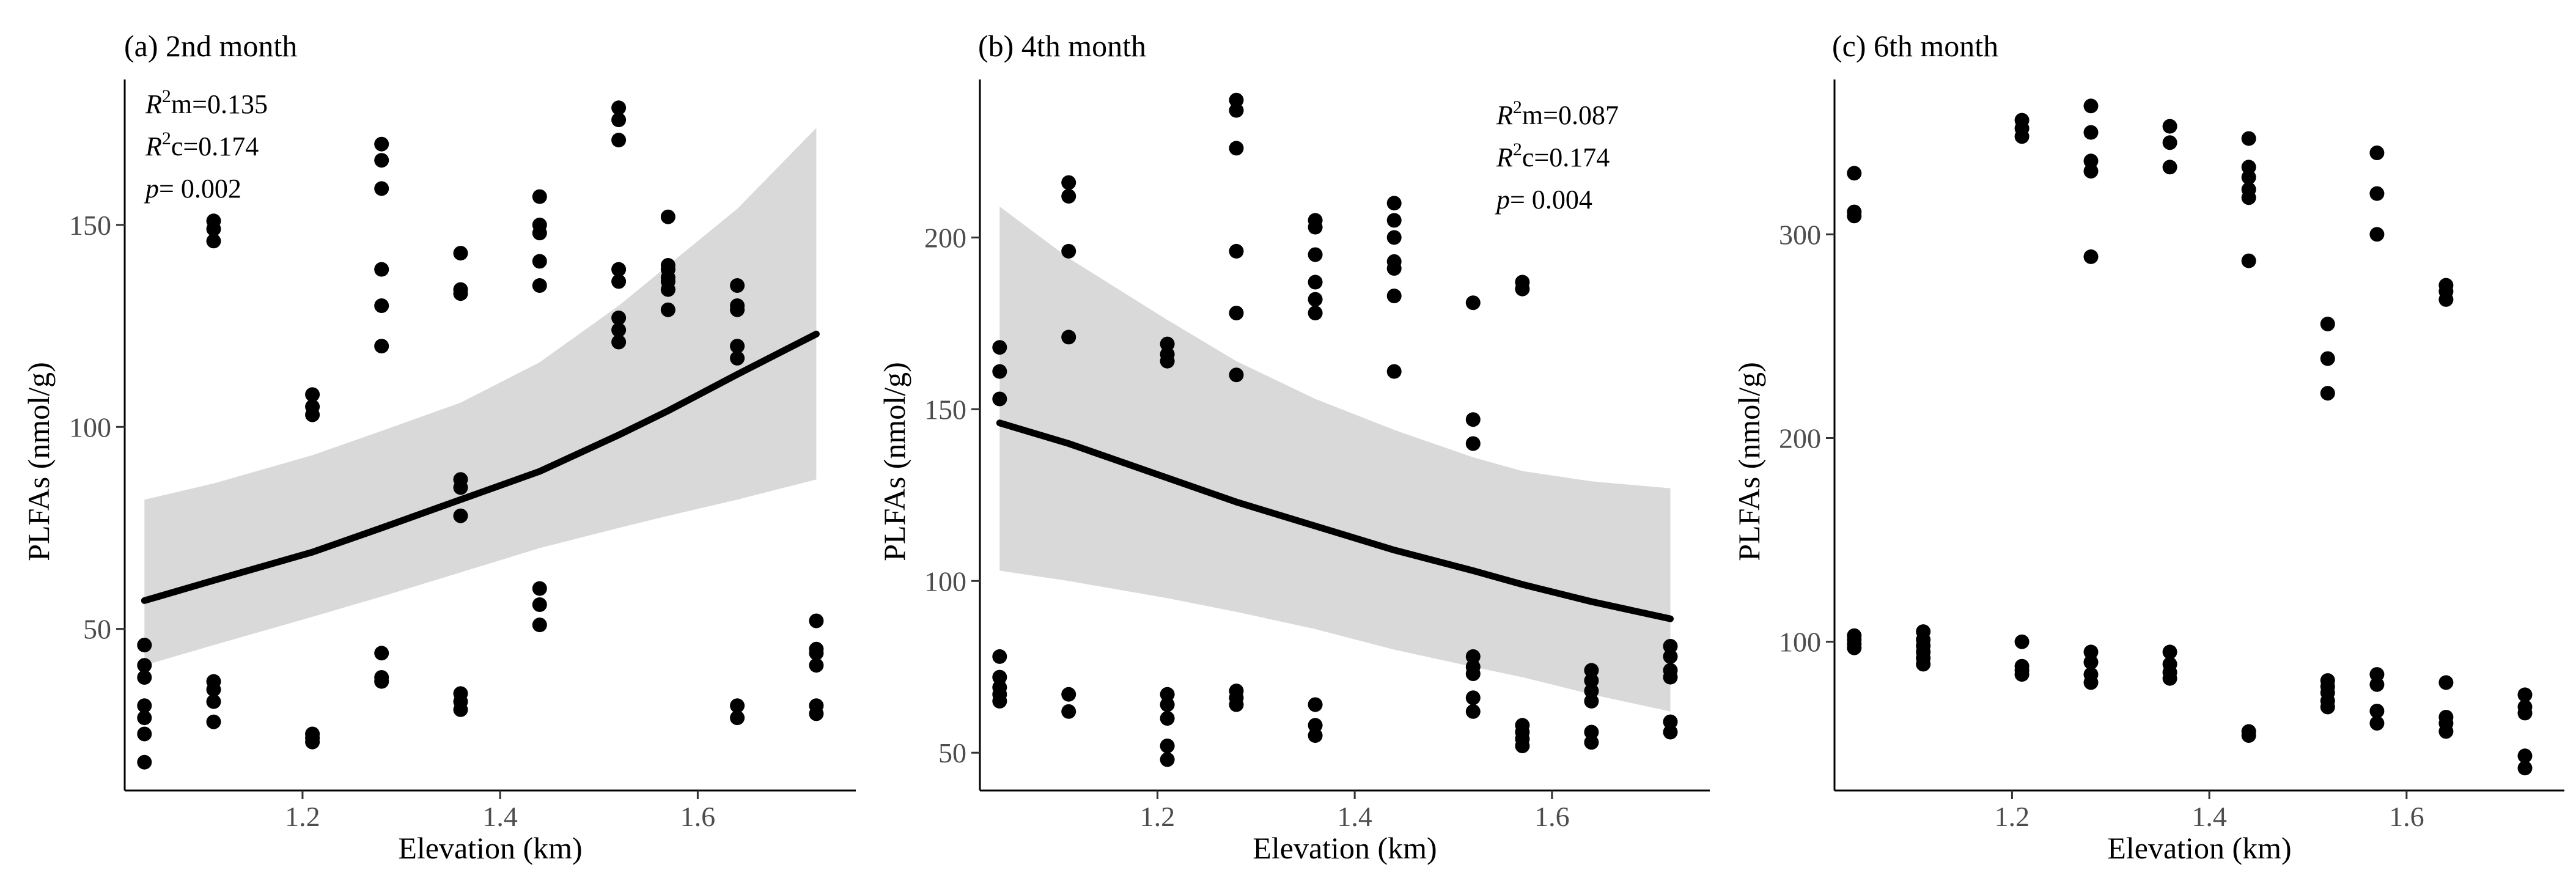 Image resolution: width=2576 pixels, height=881 pixels. Describe the element at coordinates (1557, 114) in the screenshot. I see `stat-r2m: R2m=0.087` at that location.